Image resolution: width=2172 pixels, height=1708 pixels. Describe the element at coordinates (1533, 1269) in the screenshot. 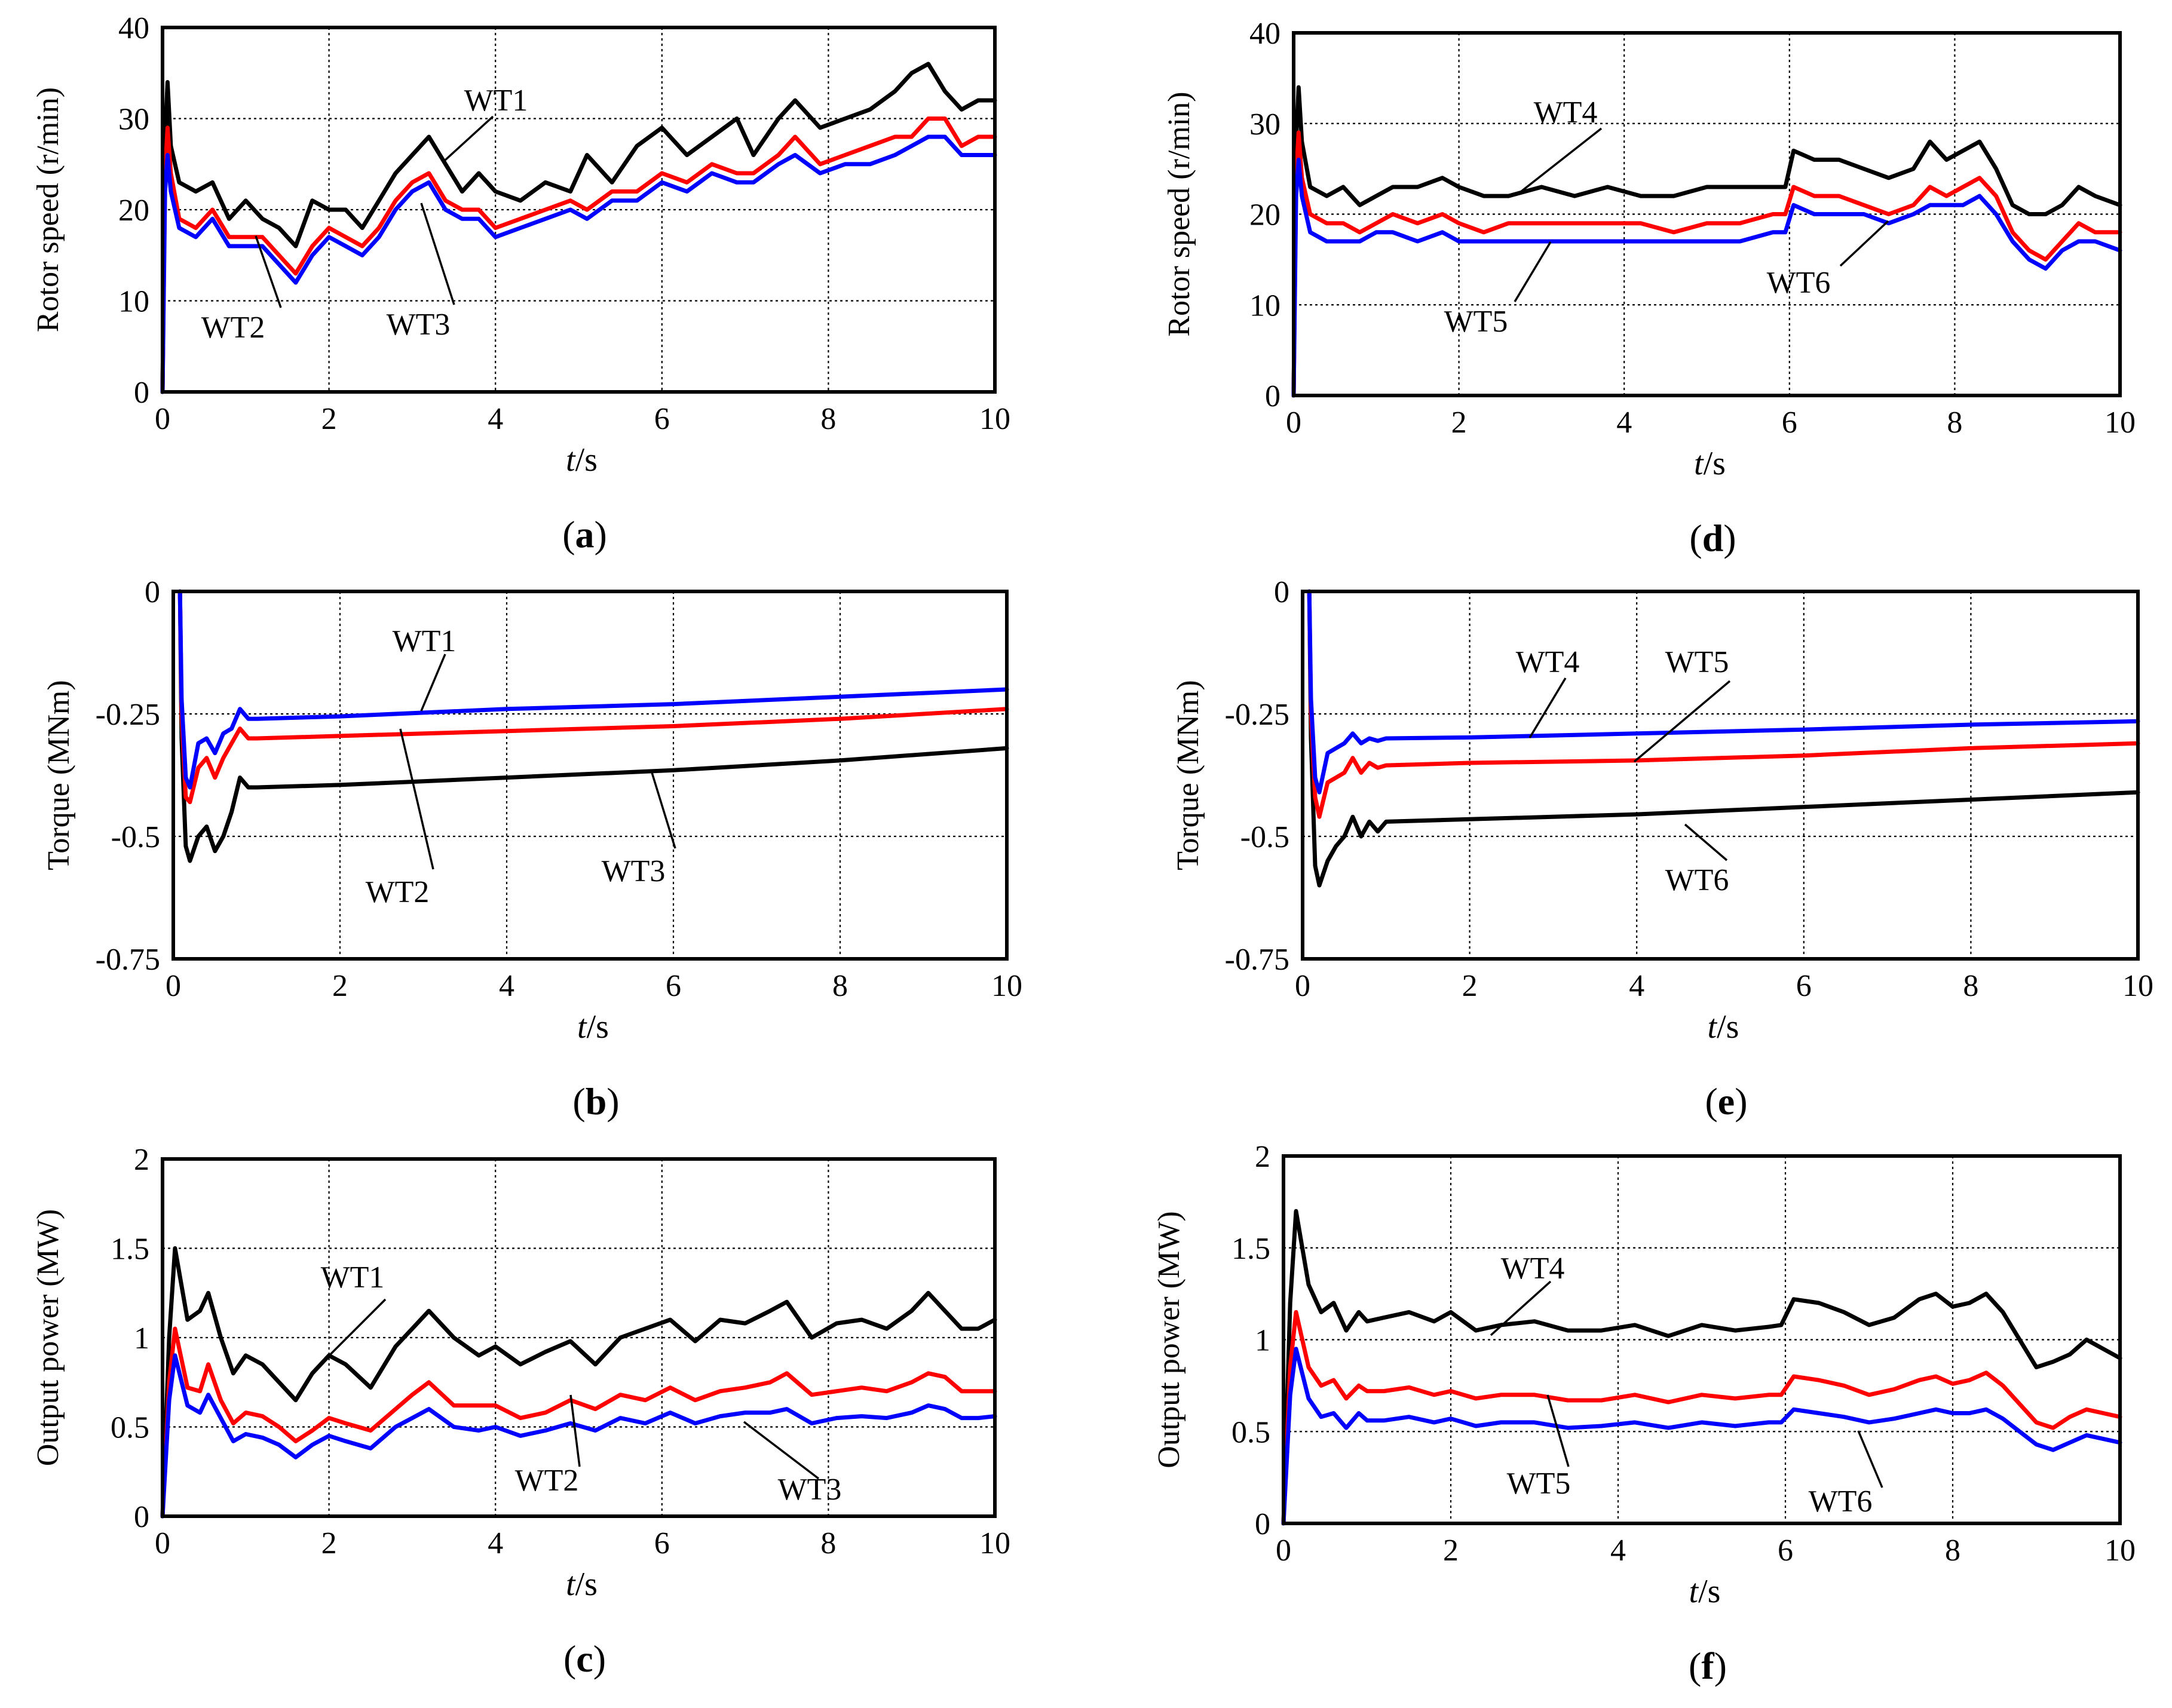

I see `series-annotation-label: WT4` at that location.